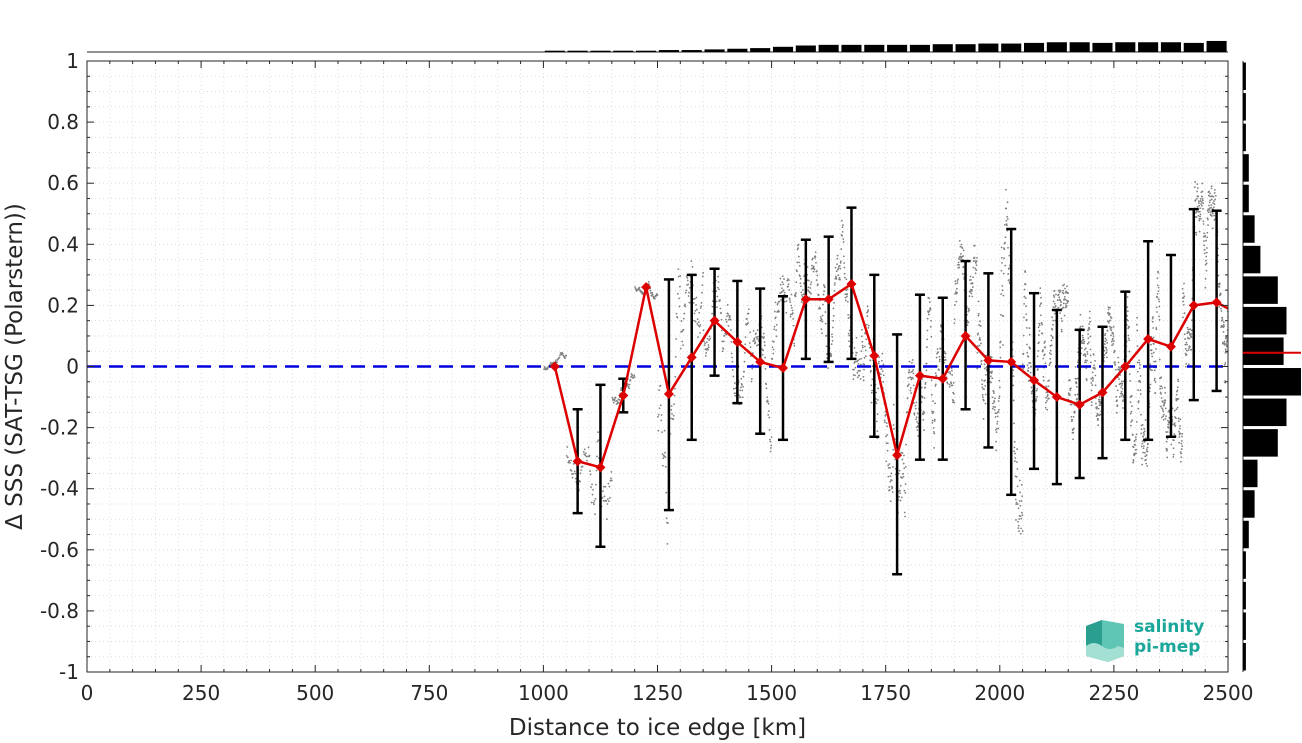 This screenshot has width=1302, height=743. I want to click on wave-logo-icon, so click(1105, 641).